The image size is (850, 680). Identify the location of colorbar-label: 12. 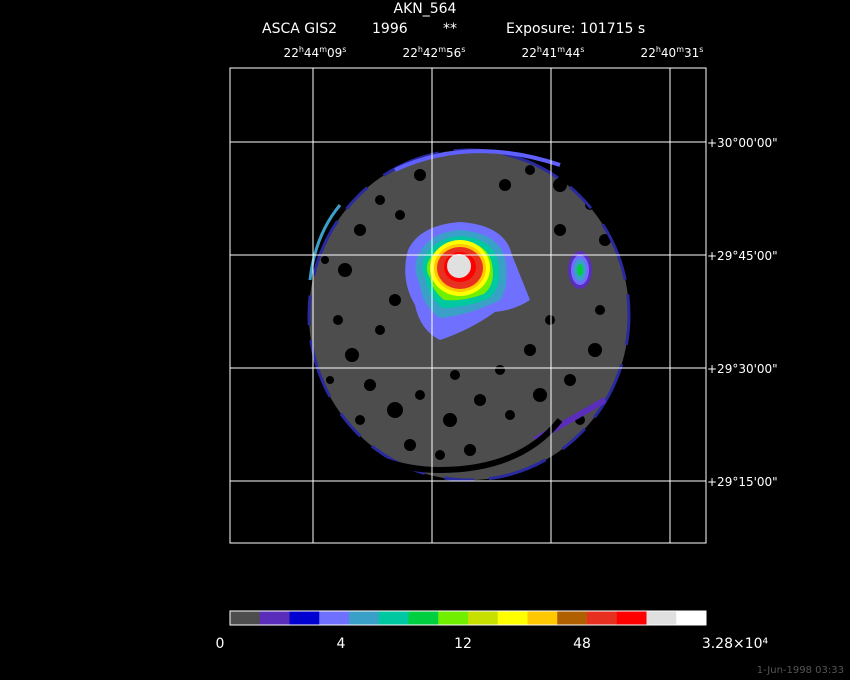
(463, 644).